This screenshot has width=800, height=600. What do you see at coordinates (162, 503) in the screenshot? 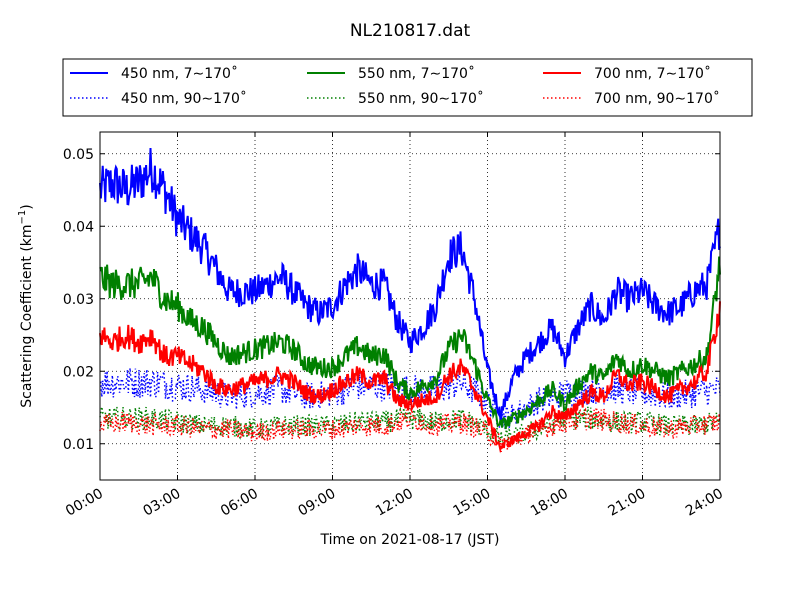
I see `x-tick-label: 03:00` at bounding box center [162, 503].